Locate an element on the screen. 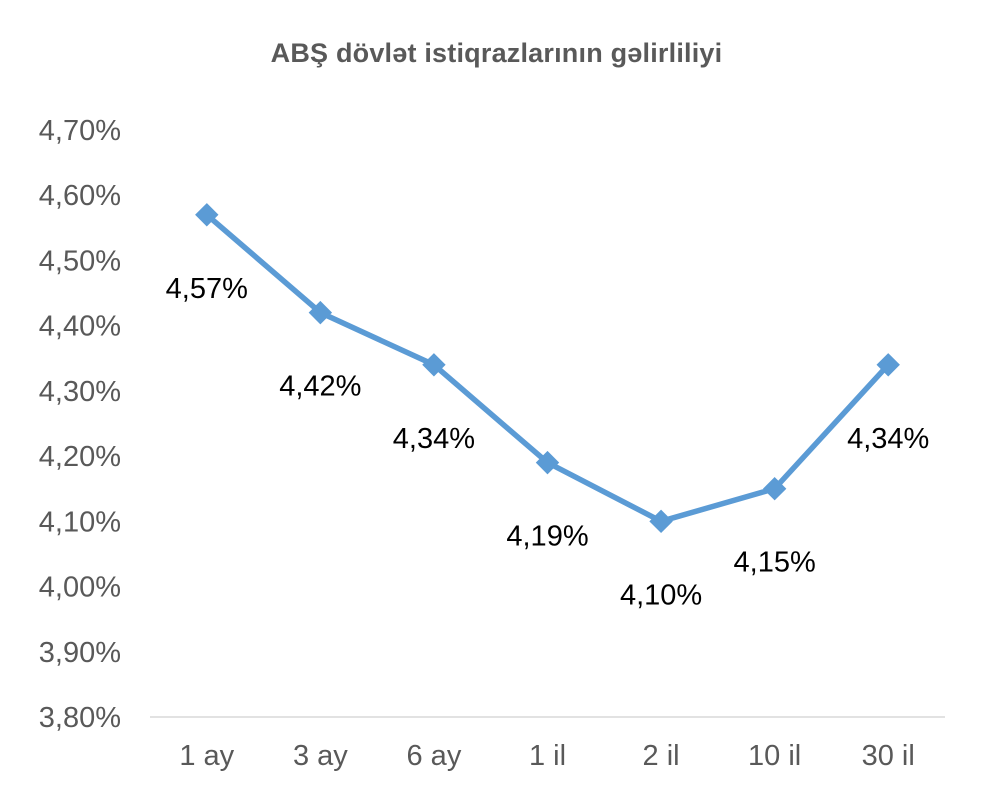 The width and height of the screenshot is (993, 802). y-tick-label: 4,10% is located at coordinates (80, 522).